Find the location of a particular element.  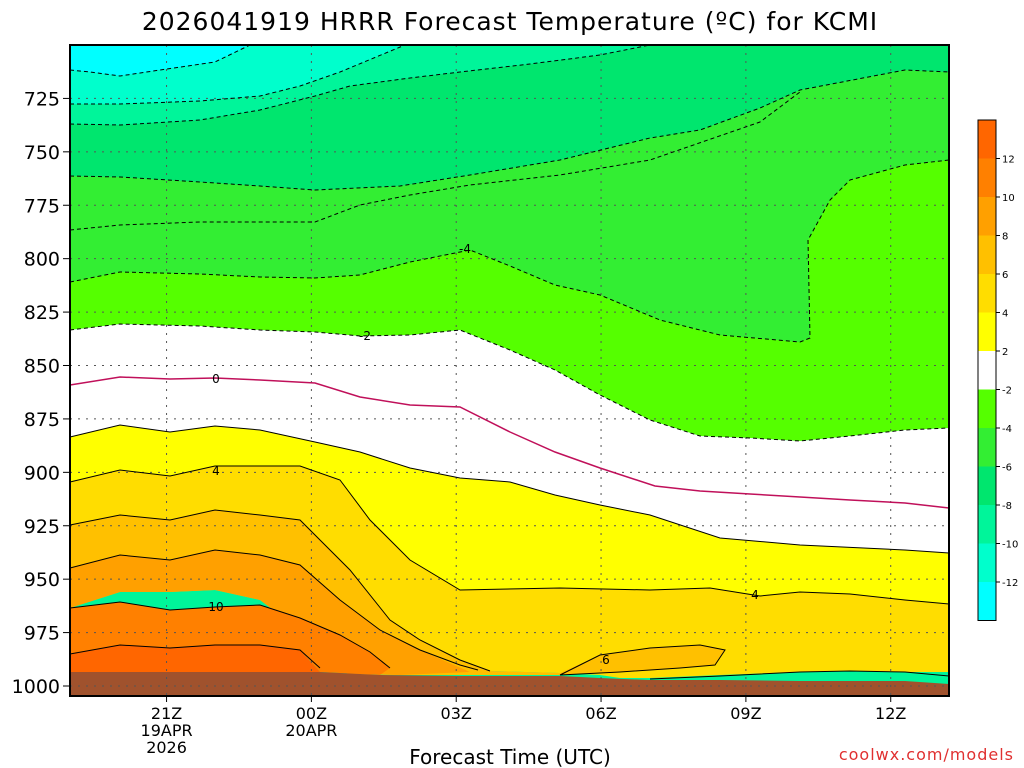

y-tick-label: 850 is located at coordinates (42, 367).